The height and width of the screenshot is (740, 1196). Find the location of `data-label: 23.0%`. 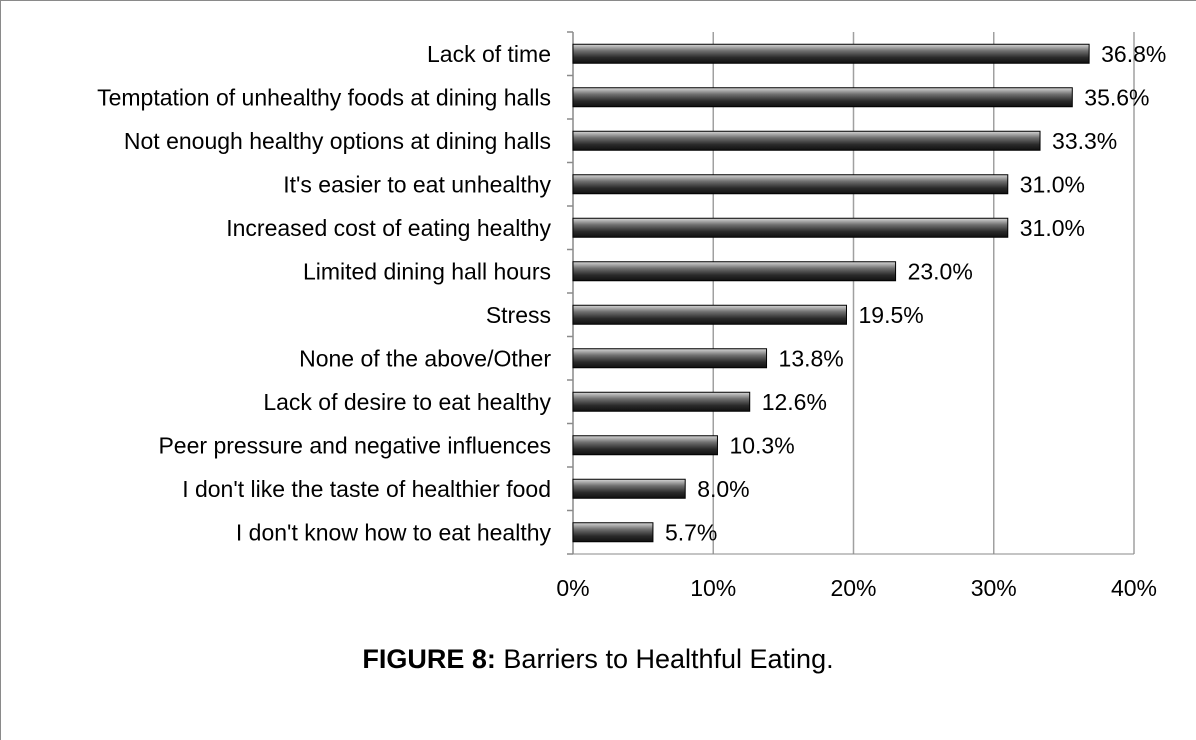

data-label: 23.0% is located at coordinates (940, 271).